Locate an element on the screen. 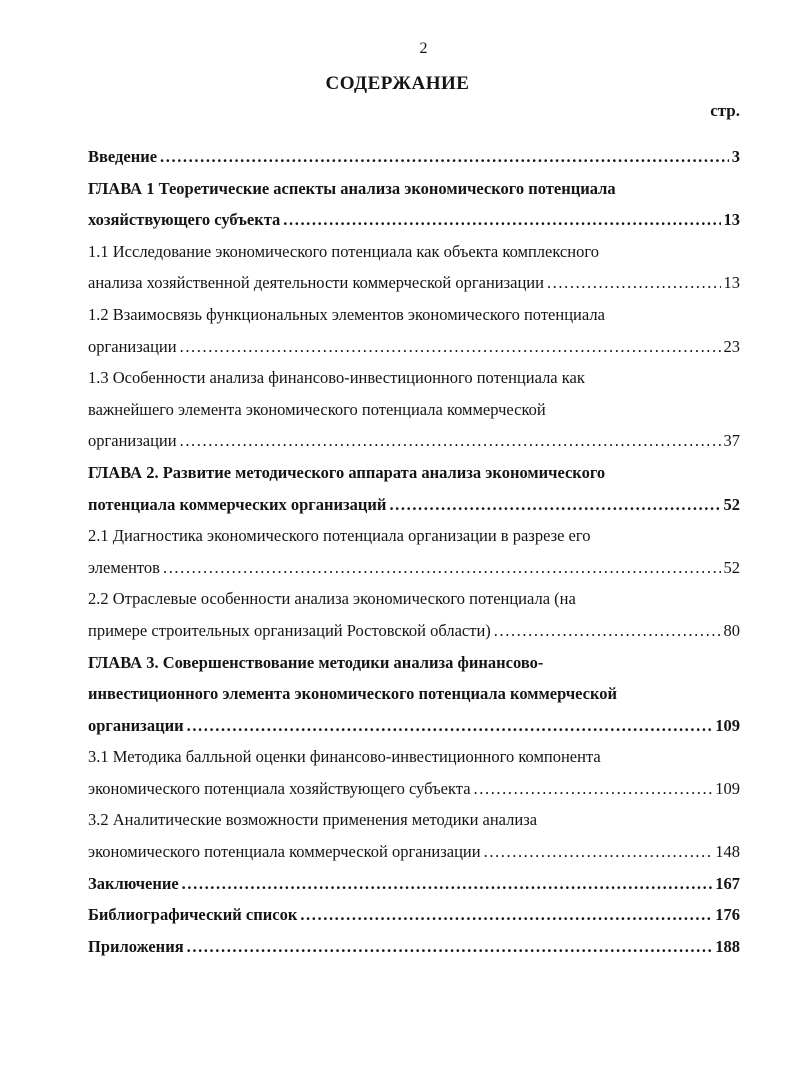 This screenshot has width=795, height=1091. page-column-label: стр. is located at coordinates (725, 110).